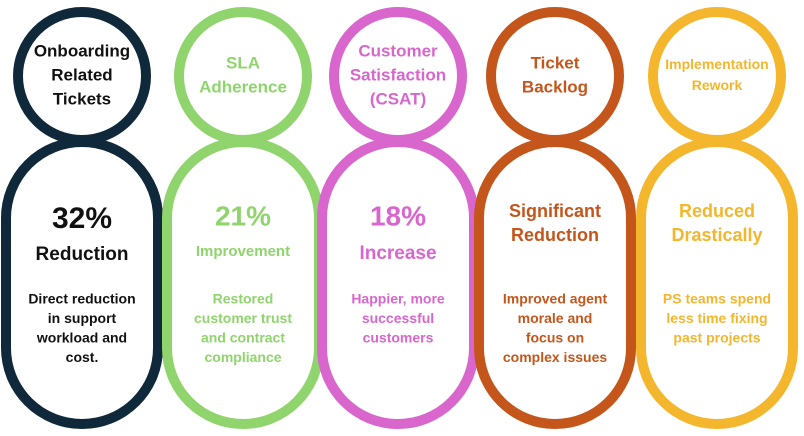 This screenshot has width=804, height=436. I want to click on description: less time fixing, so click(716, 318).